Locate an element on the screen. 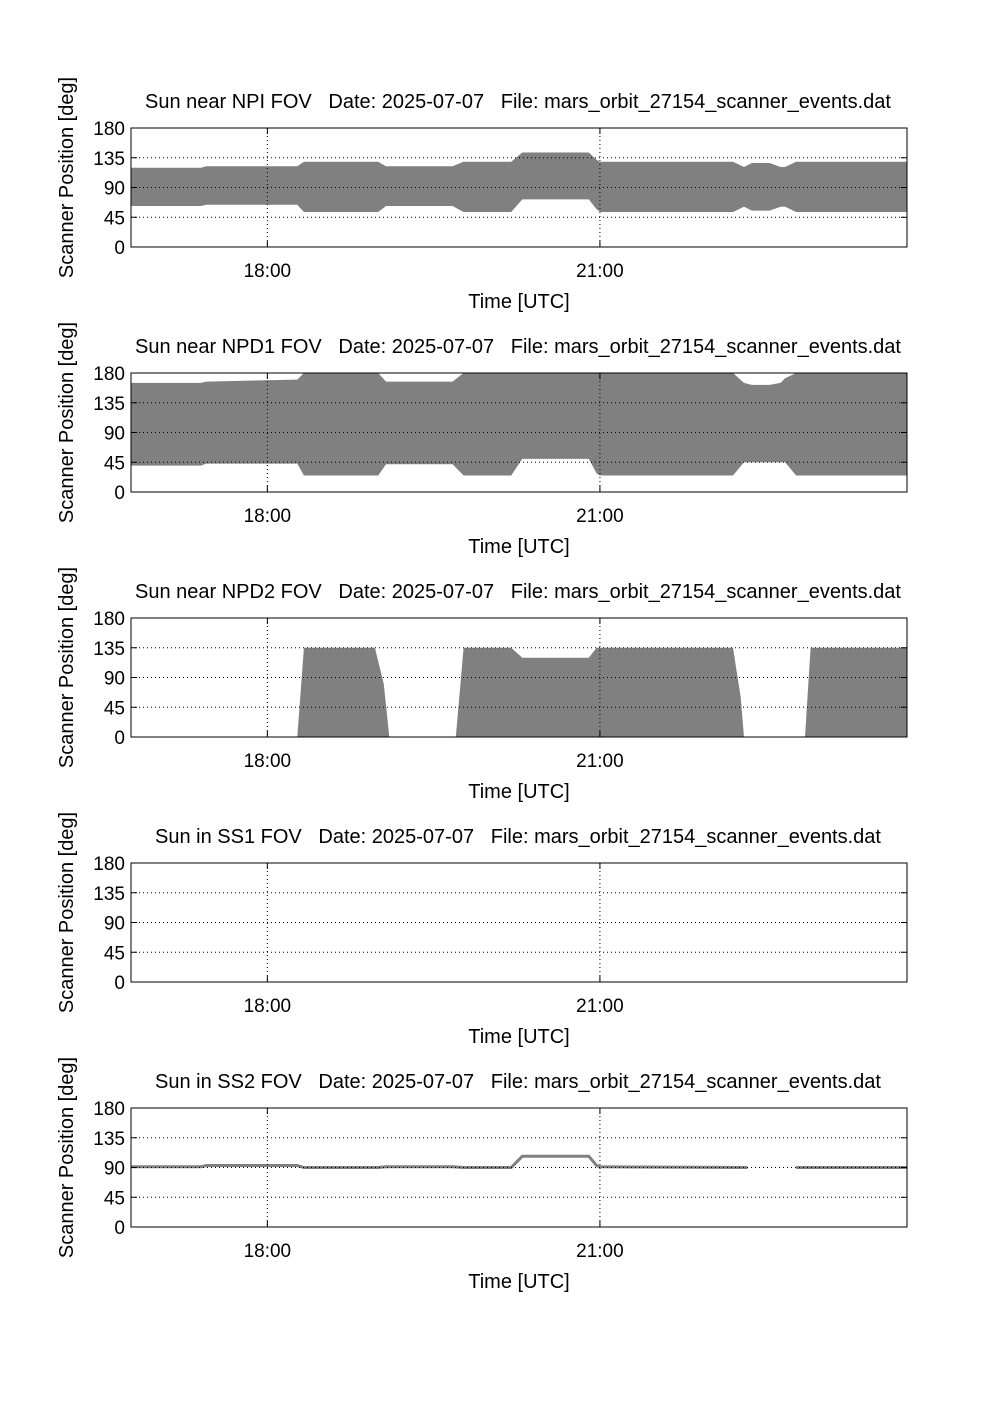 The height and width of the screenshot is (1419, 1002). ss1-ytick-label: 45 is located at coordinates (114, 953).